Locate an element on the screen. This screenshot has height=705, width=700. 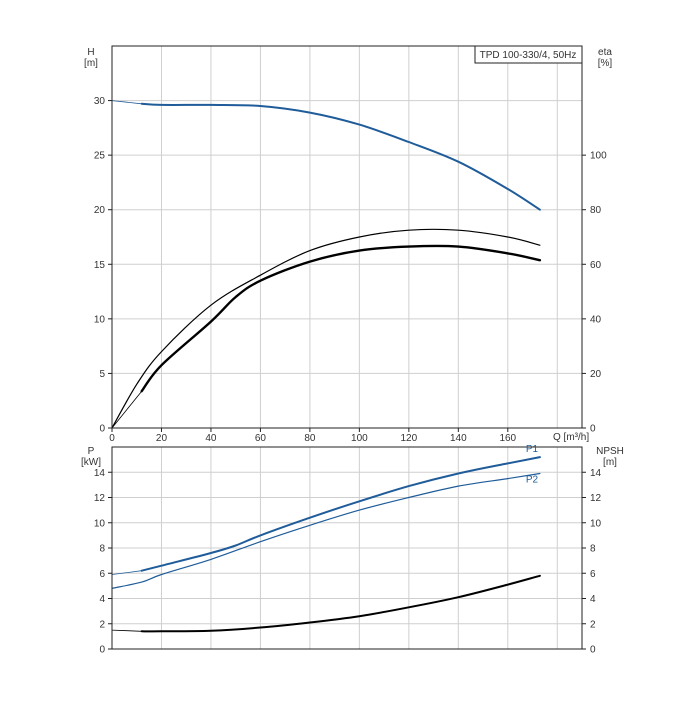
eta-axis-unit: [%] is located at coordinates (605, 63).